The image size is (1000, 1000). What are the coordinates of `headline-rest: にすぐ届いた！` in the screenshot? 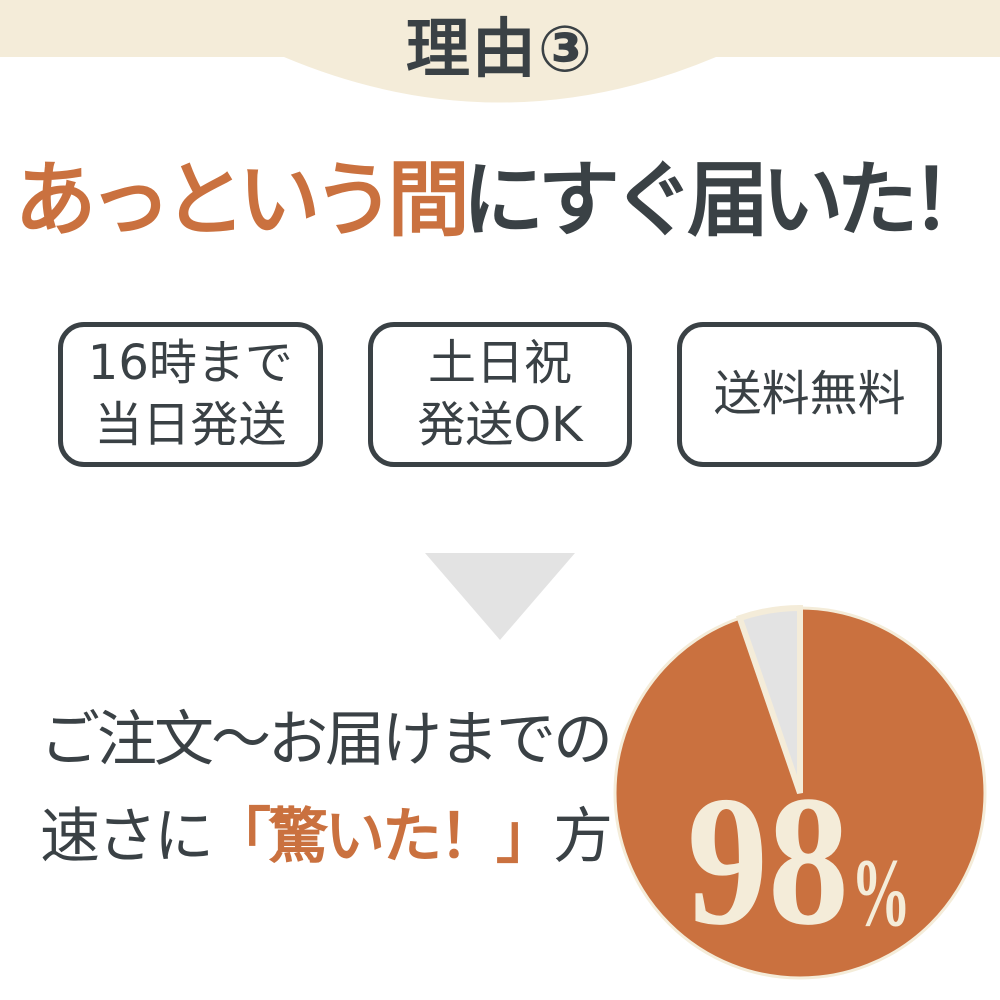 It's located at (727, 200).